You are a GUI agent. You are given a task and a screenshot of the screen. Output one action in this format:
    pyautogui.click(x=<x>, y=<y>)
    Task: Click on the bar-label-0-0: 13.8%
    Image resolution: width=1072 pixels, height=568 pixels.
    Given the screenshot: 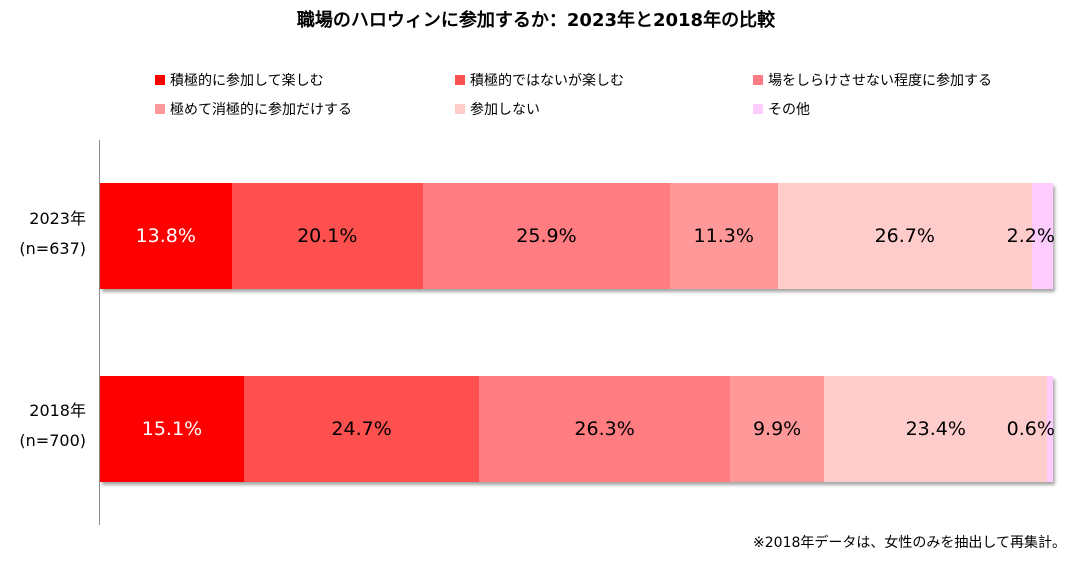 What is the action you would take?
    pyautogui.click(x=165, y=236)
    